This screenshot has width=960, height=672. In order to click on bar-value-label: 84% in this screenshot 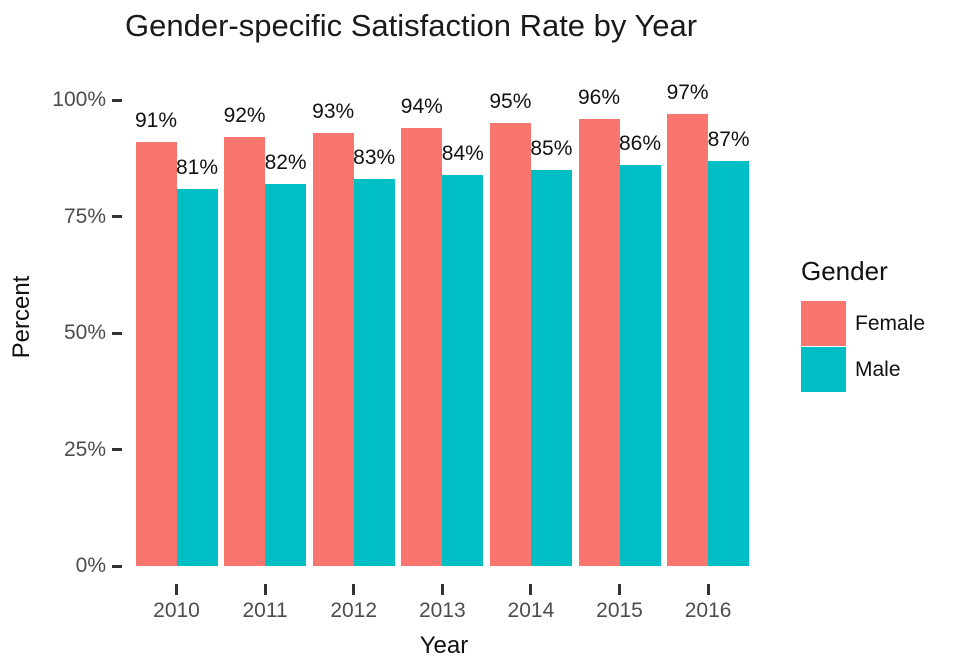, I will do `click(462, 153)`.